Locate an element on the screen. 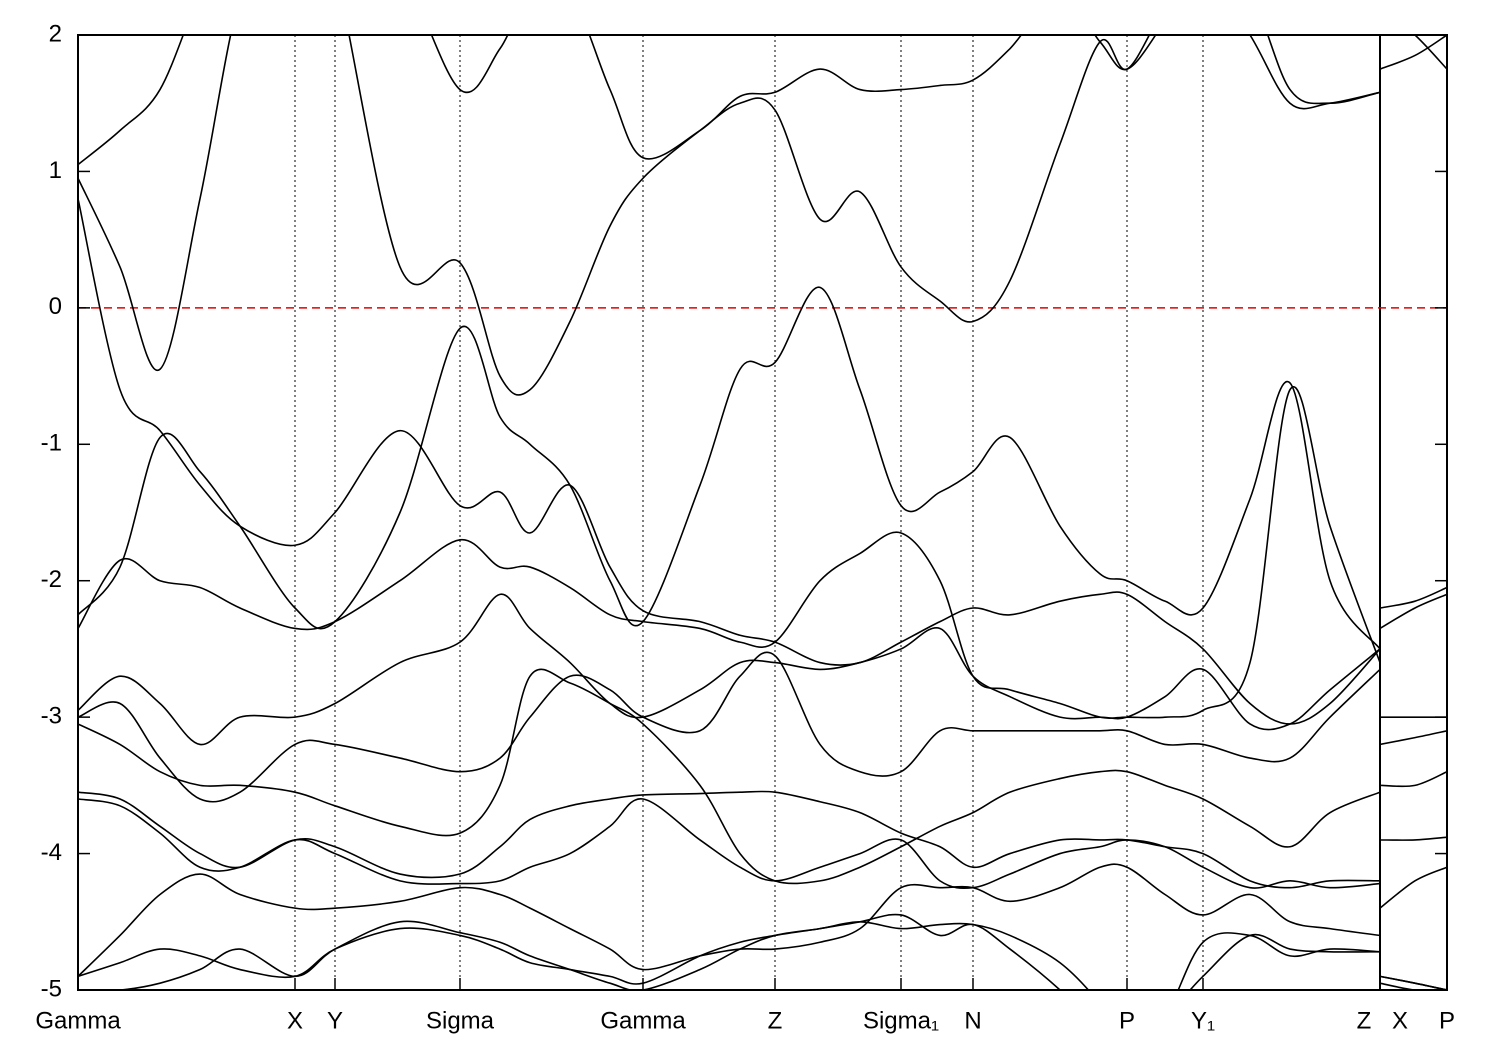 This screenshot has width=1500, height=1050. x-tick-label: N is located at coordinates (972, 1020).